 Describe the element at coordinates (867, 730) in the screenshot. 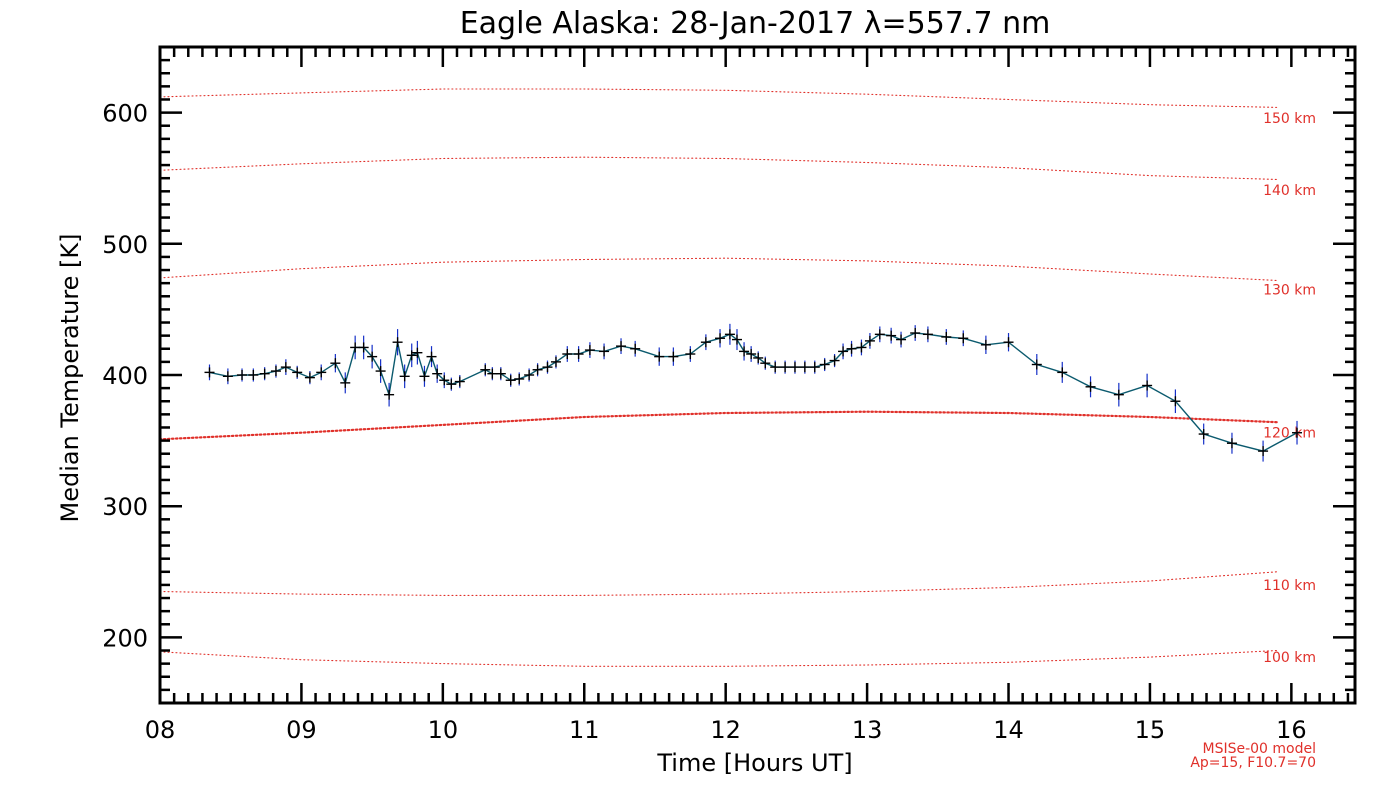

I see `x-tick-label: 13` at that location.